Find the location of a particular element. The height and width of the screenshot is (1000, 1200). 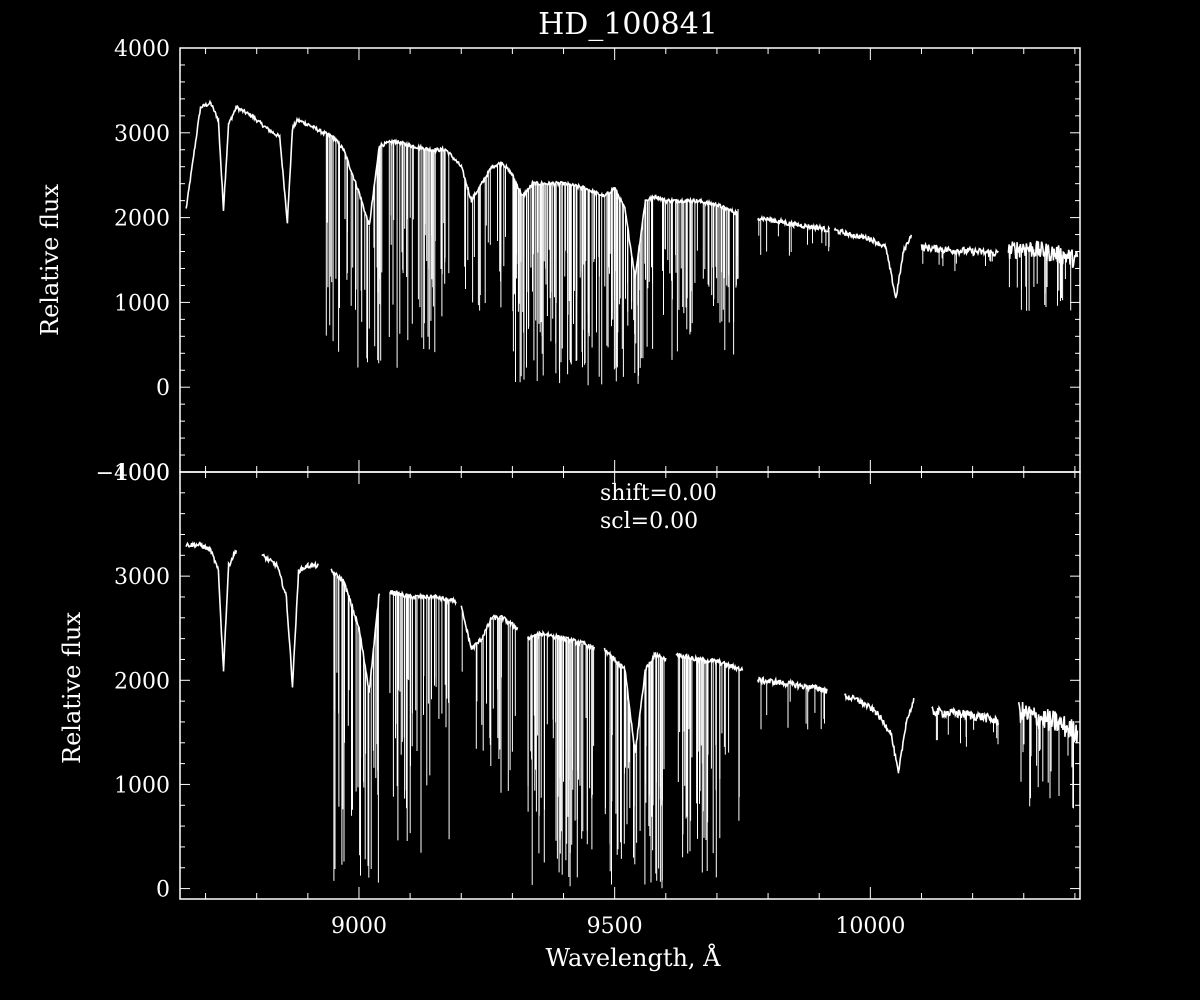

y-tick-label: −1000 is located at coordinates (133, 473).